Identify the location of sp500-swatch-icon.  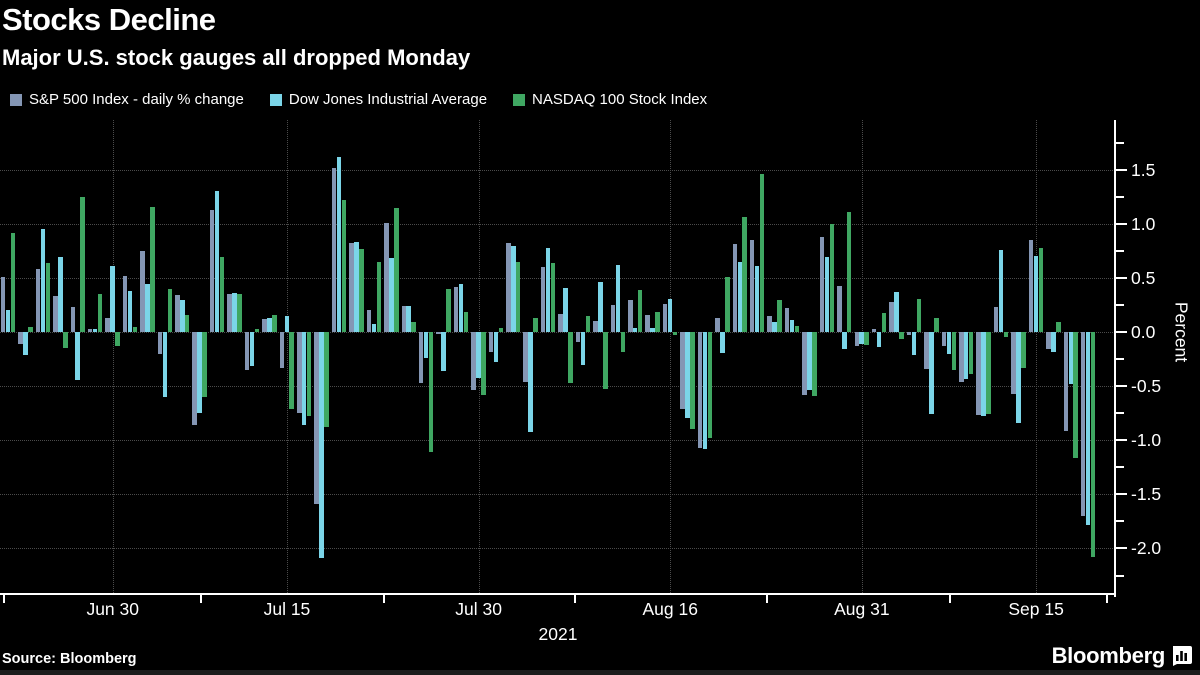
(16, 99).